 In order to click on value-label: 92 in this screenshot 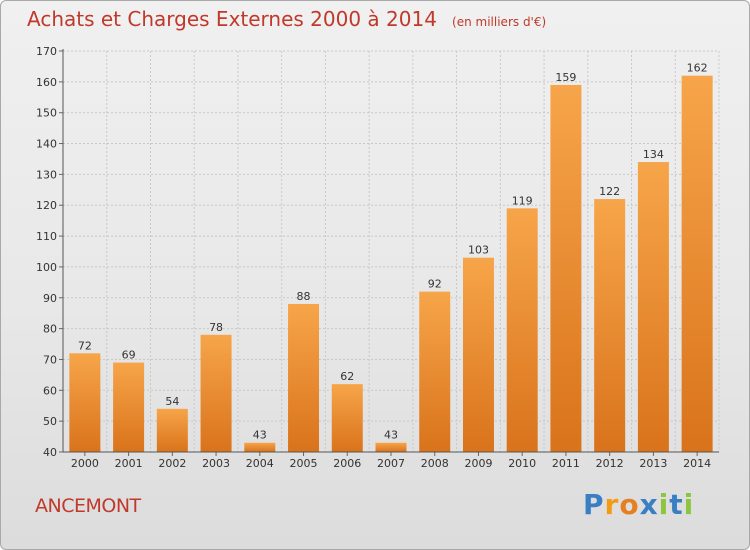, I will do `click(435, 284)`.